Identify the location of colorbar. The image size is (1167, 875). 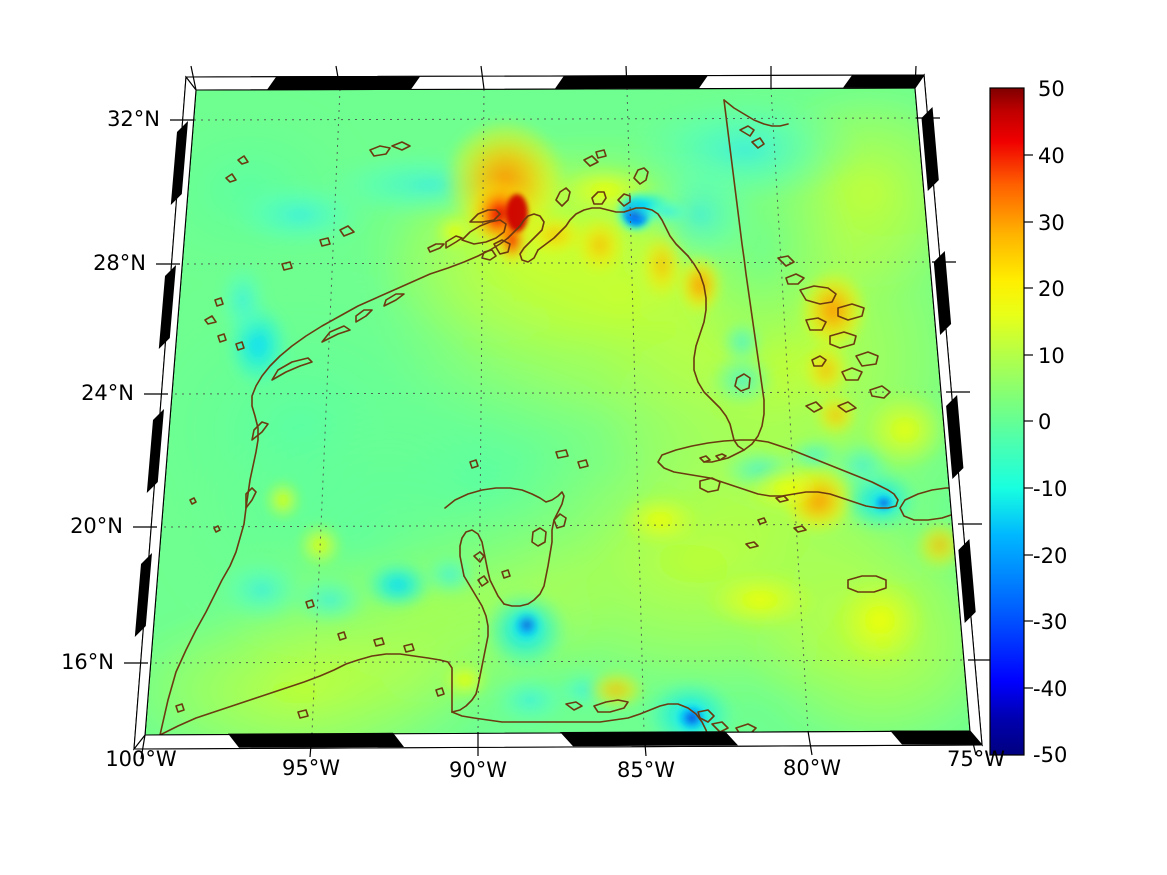
(1011, 421).